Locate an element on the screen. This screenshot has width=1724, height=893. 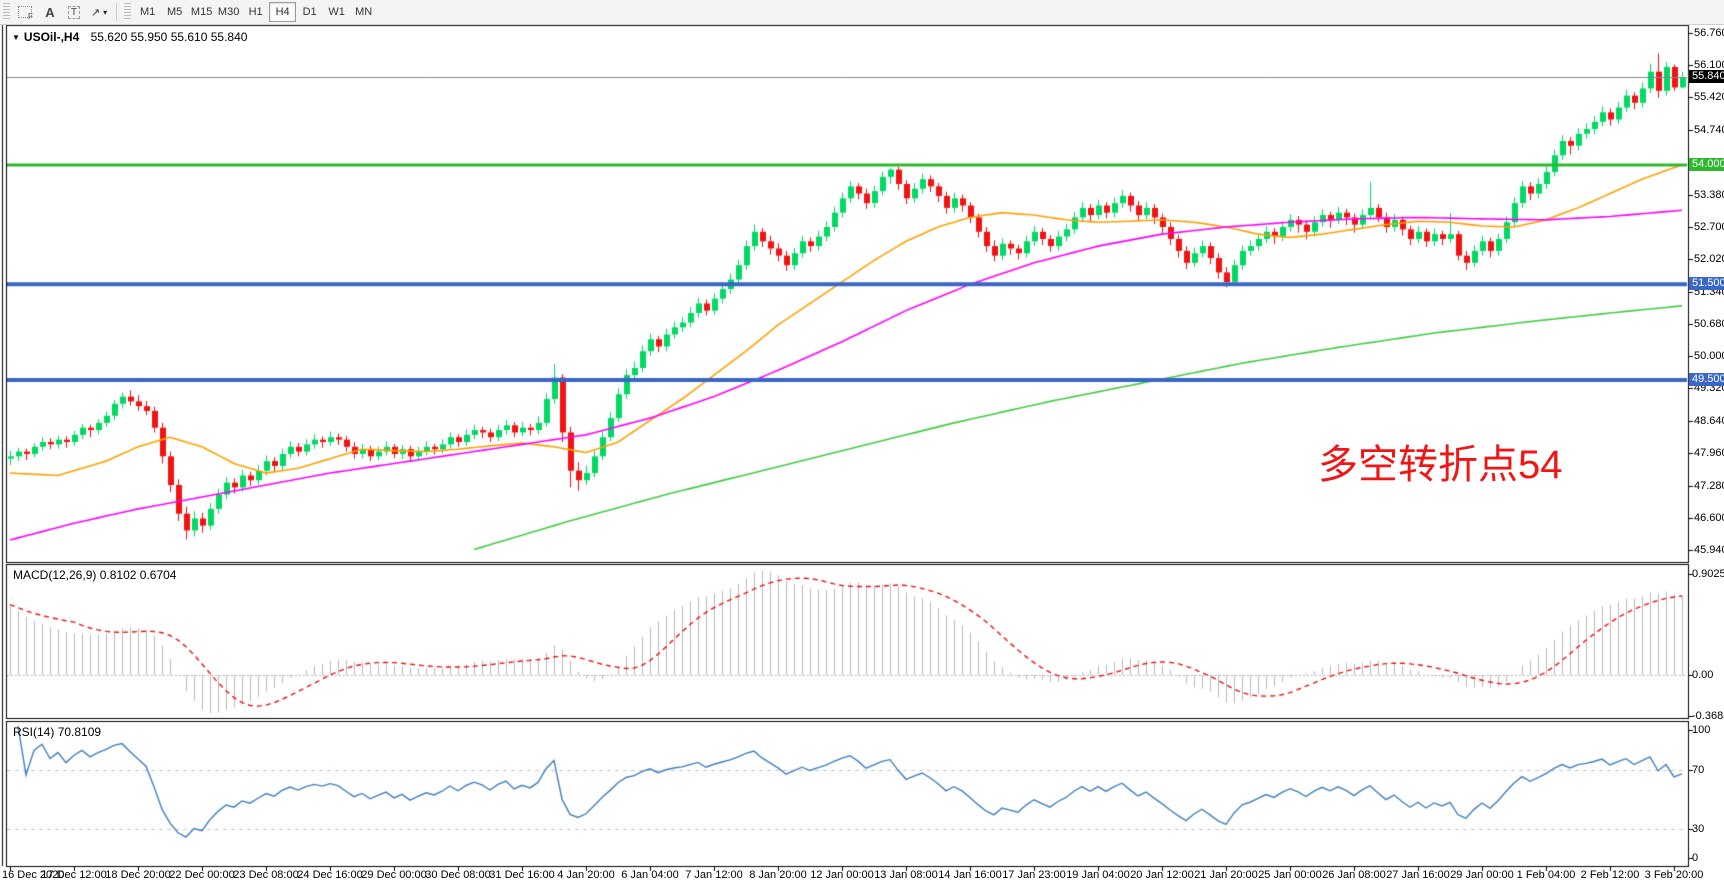
price-axis is located at coordinates (1706, 445).